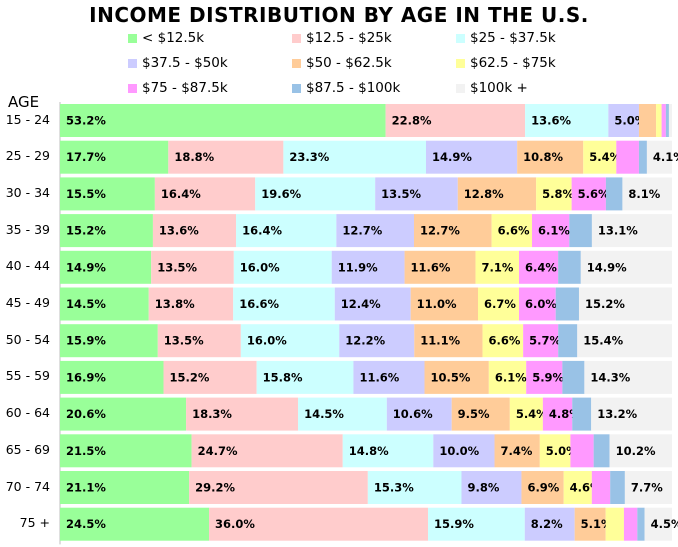 The width and height of the screenshot is (678, 547). What do you see at coordinates (562, 451) in the screenshot?
I see `data-label: 5.0%` at bounding box center [562, 451].